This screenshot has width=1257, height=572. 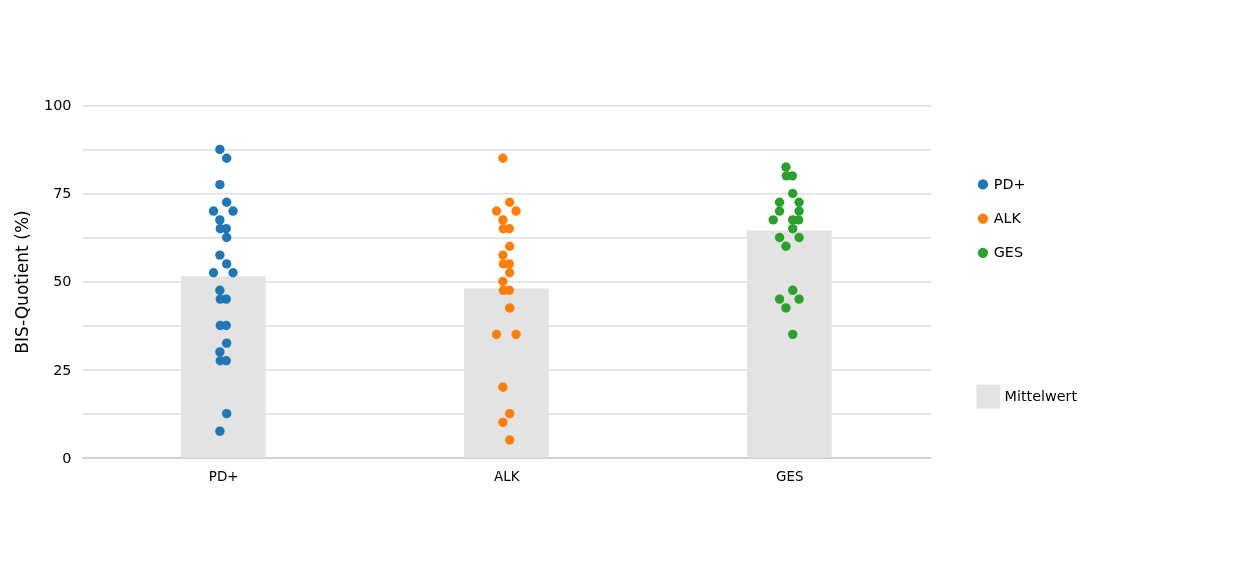 What do you see at coordinates (1008, 252) in the screenshot?
I see `legend-label: GES` at bounding box center [1008, 252].